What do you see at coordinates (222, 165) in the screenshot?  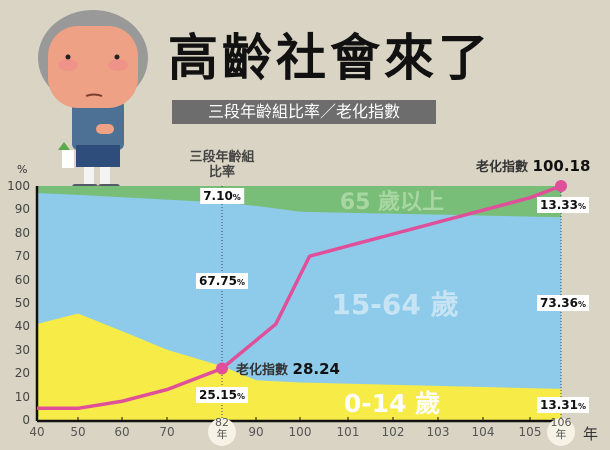 I see `column-header: 三段年齡組 比率` at bounding box center [222, 165].